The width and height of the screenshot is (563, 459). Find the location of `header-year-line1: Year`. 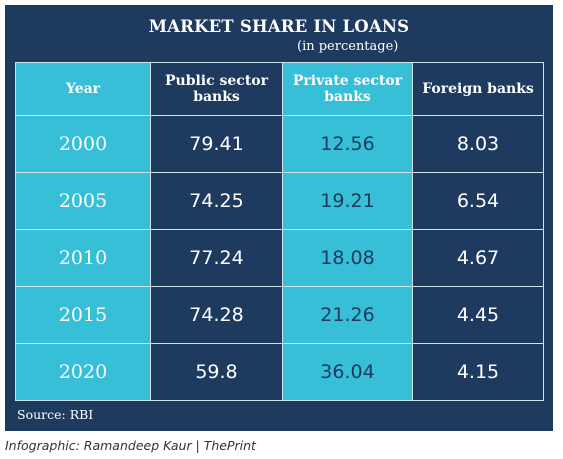

header-year-line1: Year is located at coordinates (83, 89).